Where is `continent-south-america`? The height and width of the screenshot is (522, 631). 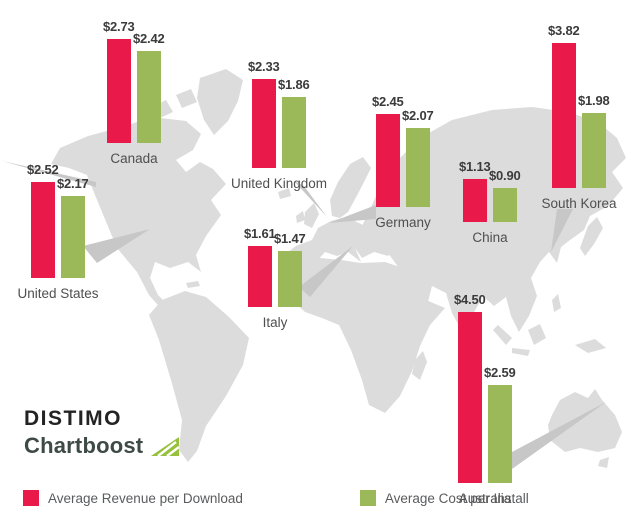 continent-south-america is located at coordinates (199, 376).